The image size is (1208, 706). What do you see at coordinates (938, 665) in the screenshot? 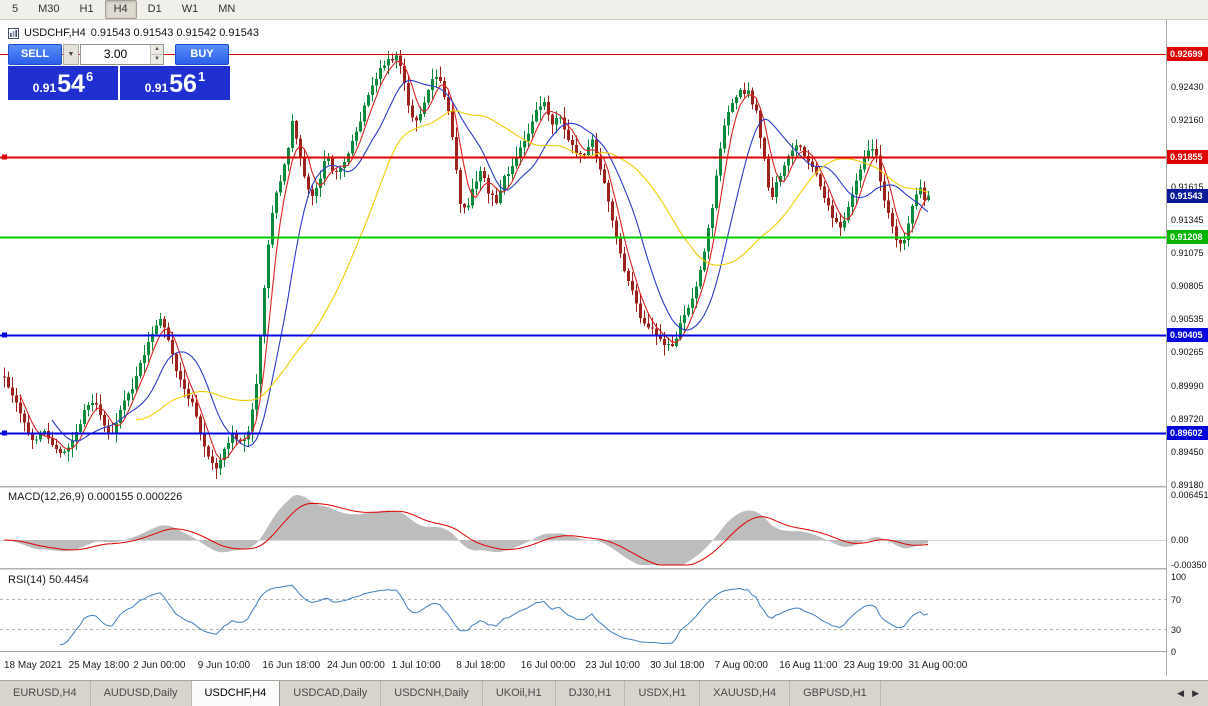
I see `time-label: 31 Aug 00:00` at bounding box center [938, 665].